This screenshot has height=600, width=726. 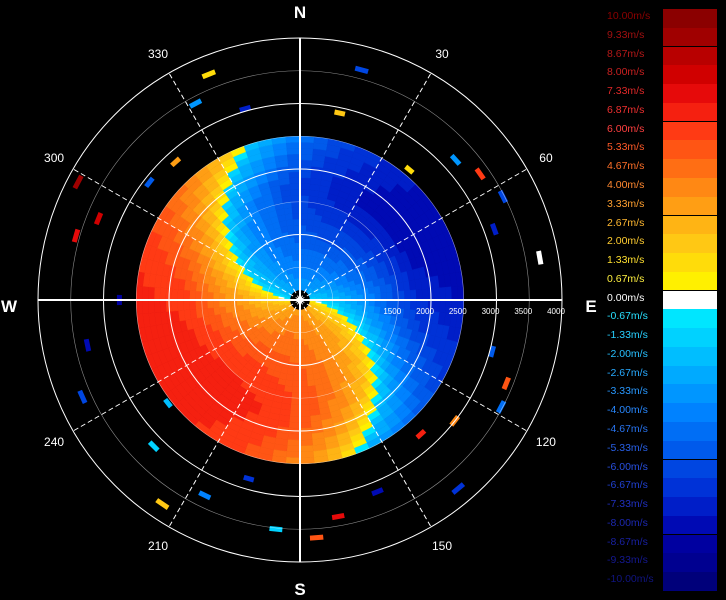 What do you see at coordinates (661, 243) in the screenshot?
I see `legend-entry: 2.00m/s` at bounding box center [661, 243].